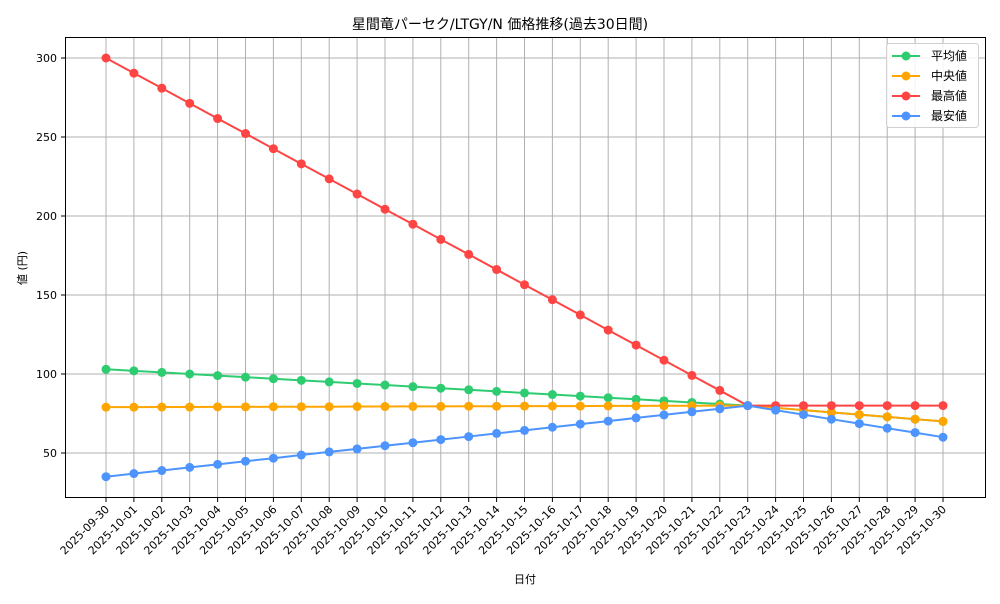 This screenshot has width=1000, height=604. What do you see at coordinates (46, 216) in the screenshot?
I see `y-tick-label: 200` at bounding box center [46, 216].